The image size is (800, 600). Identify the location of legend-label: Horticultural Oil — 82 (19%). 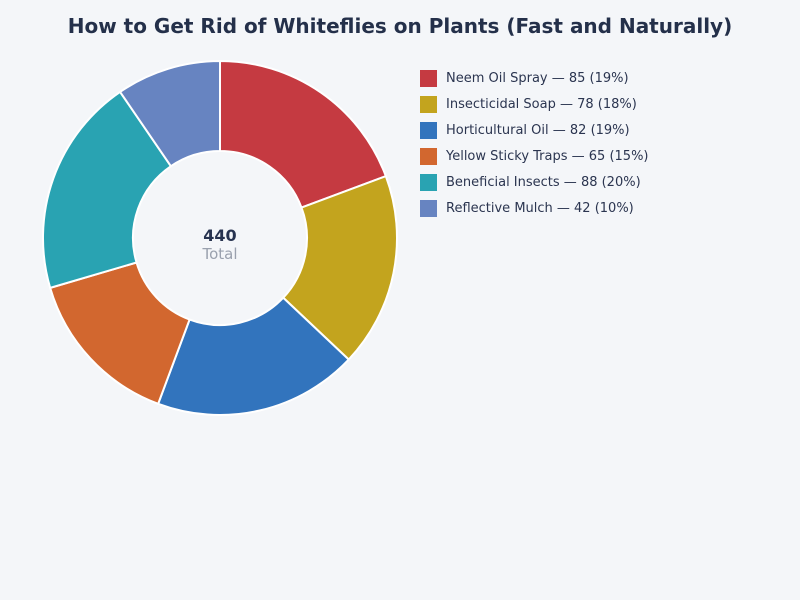
(538, 130).